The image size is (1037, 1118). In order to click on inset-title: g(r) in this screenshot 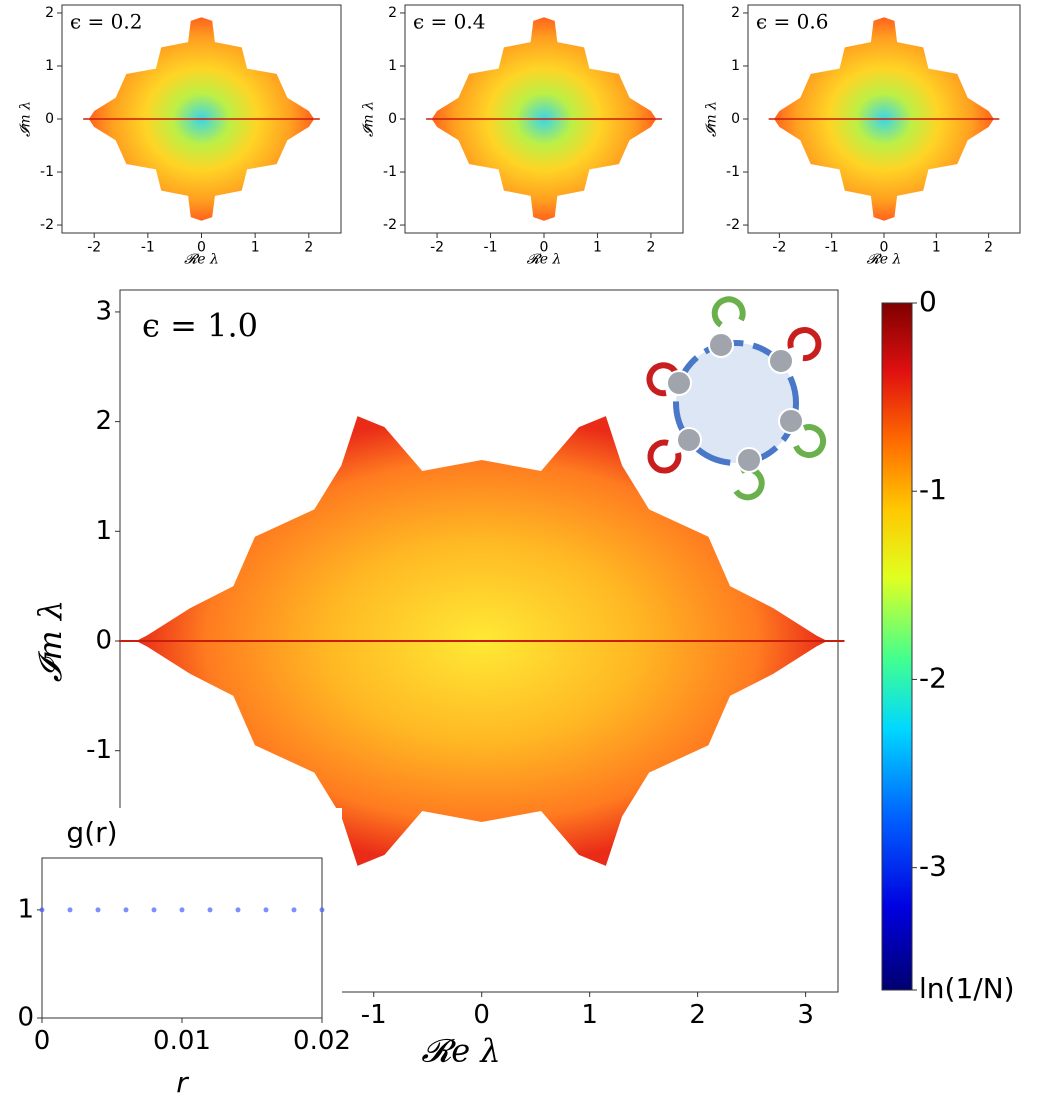, I will do `click(91, 832)`.